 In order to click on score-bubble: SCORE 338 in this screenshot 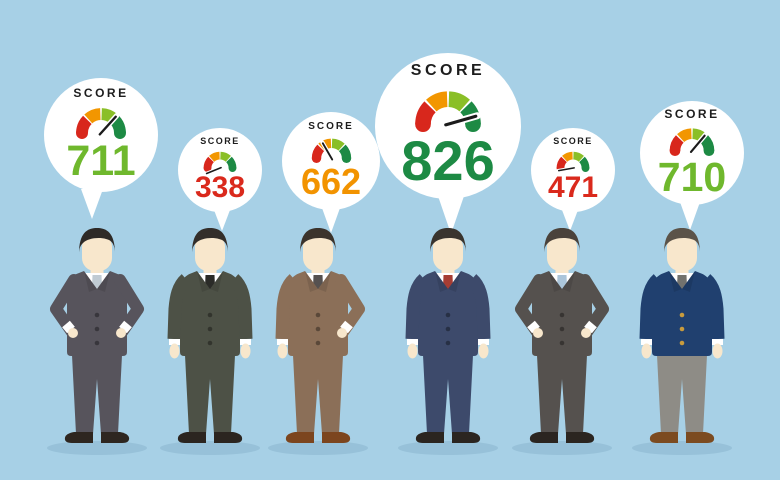, I will do `click(220, 170)`.